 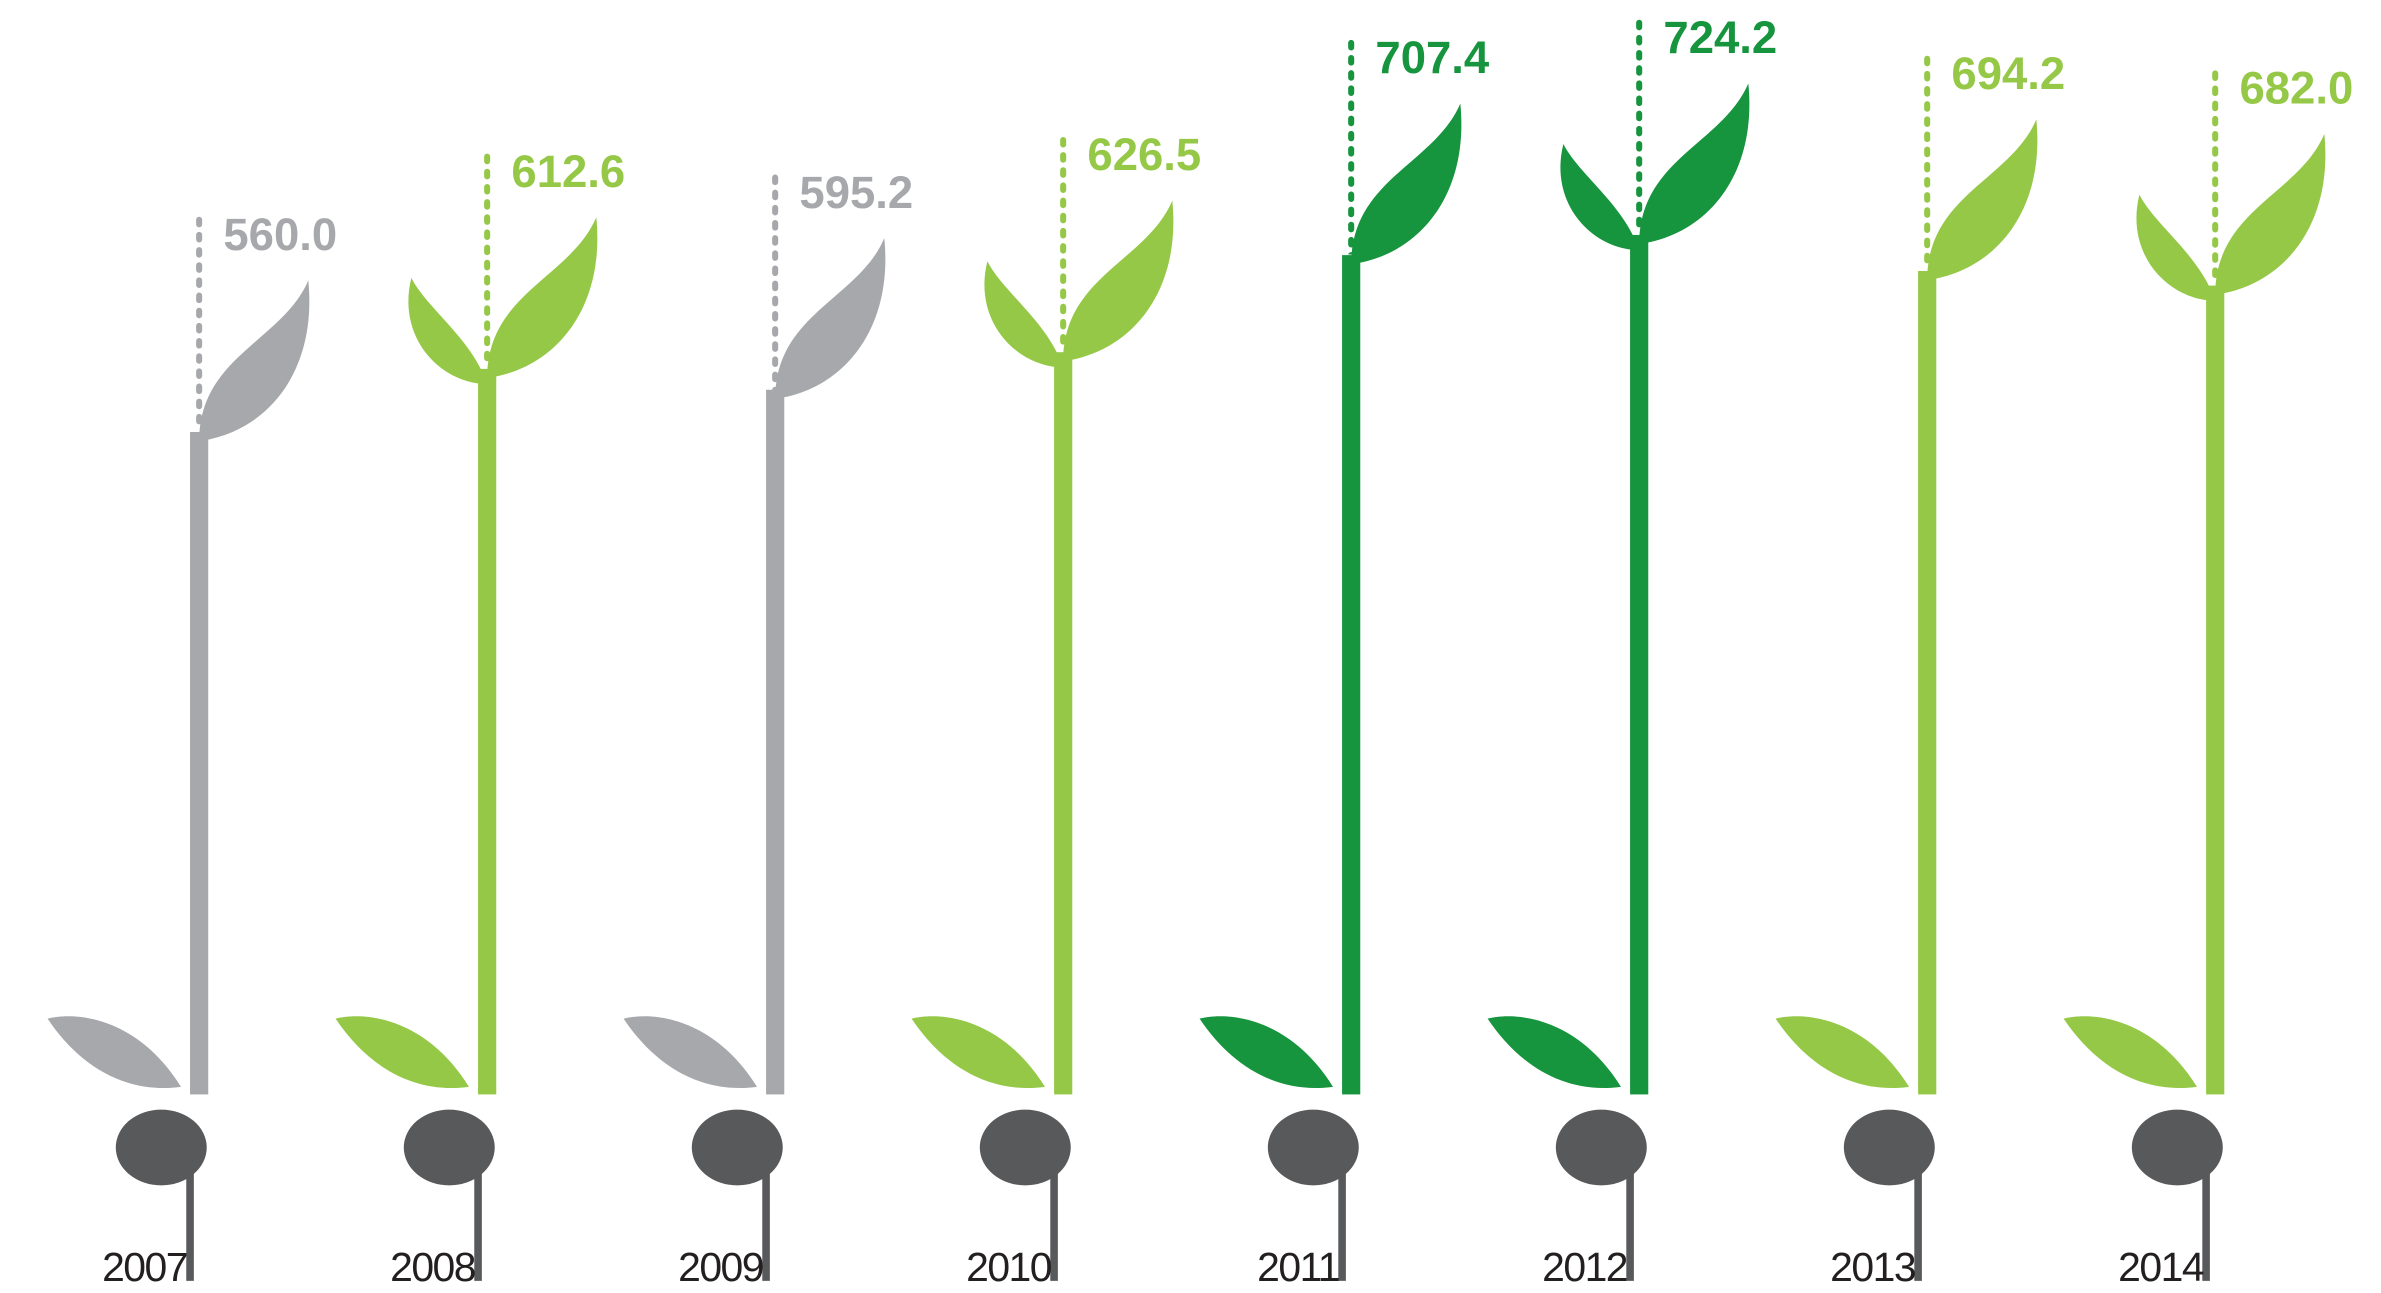 What do you see at coordinates (856, 192) in the screenshot?
I see `value-label: 595.2` at bounding box center [856, 192].